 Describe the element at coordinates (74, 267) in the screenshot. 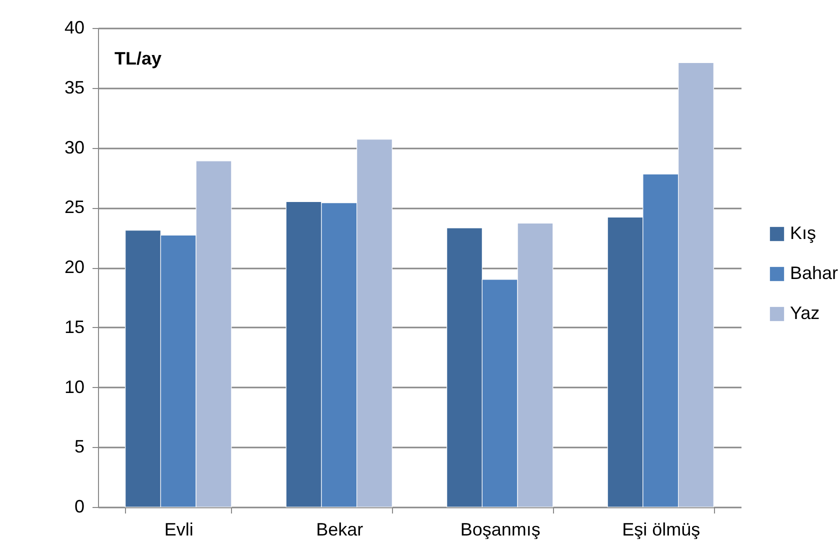

I see `y-tick-label: 20` at that location.